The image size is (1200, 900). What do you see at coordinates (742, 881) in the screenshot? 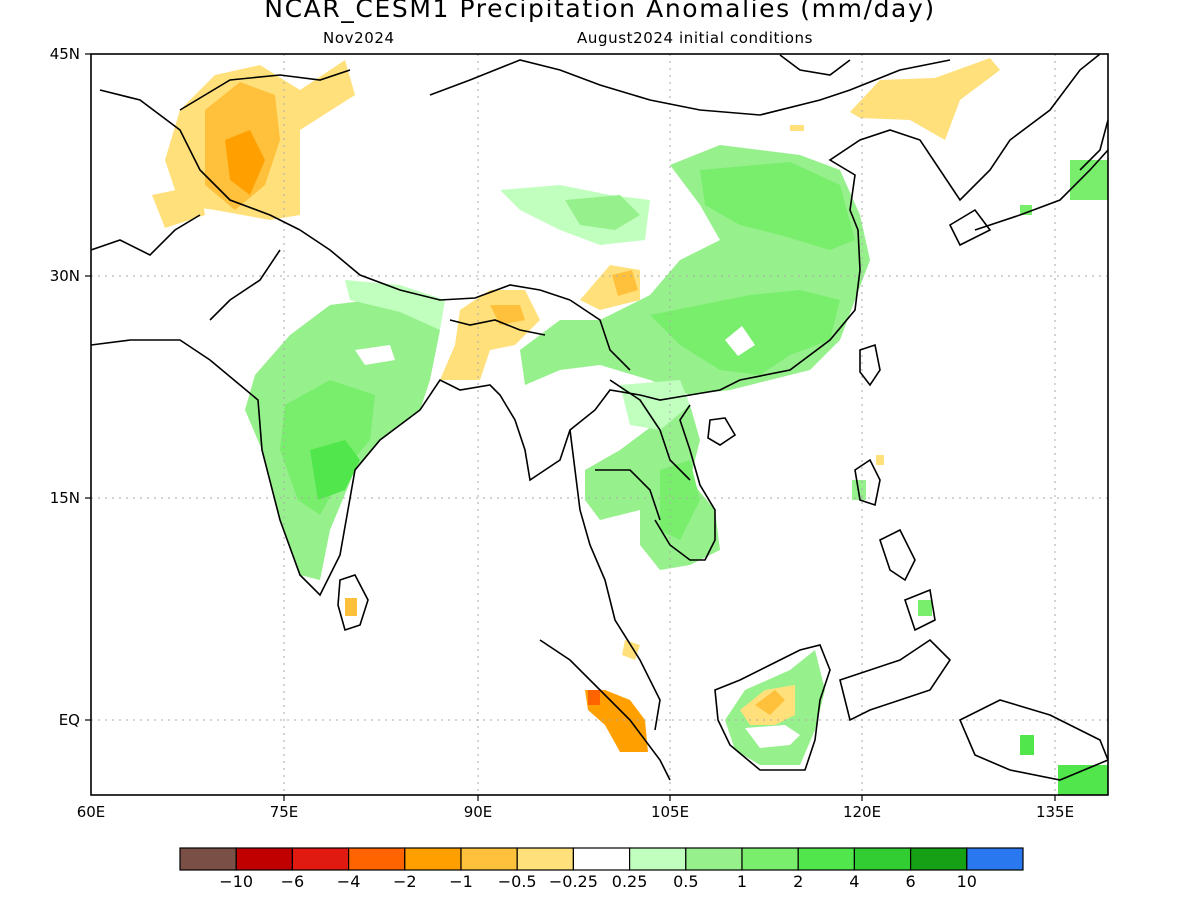
I see `legend-tick-label: 1` at bounding box center [742, 881].